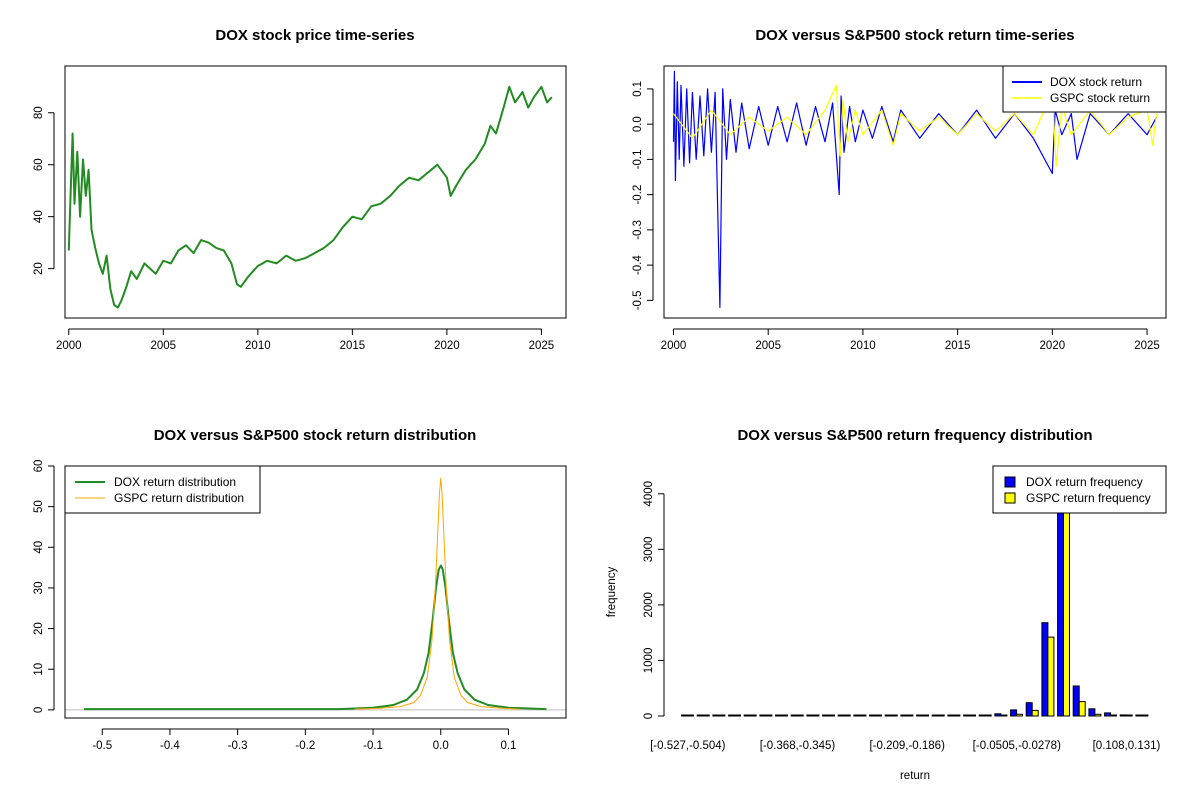  What do you see at coordinates (638, 300) in the screenshot?
I see `returns-y-tick-label: -0.5` at bounding box center [638, 300].